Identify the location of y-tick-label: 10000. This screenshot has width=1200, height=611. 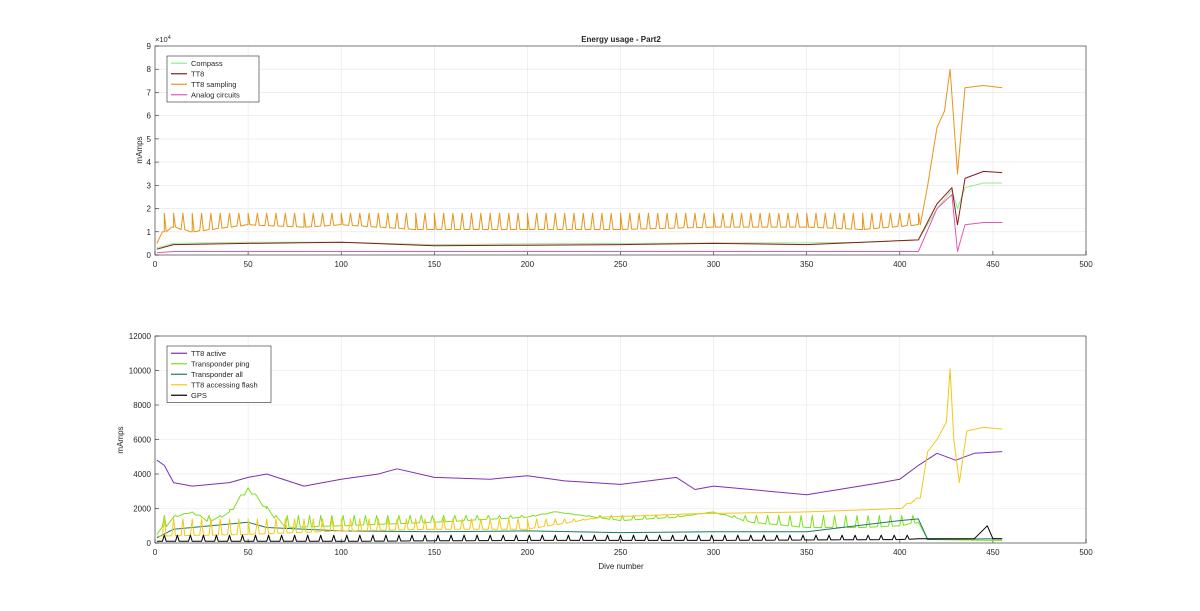
(140, 371).